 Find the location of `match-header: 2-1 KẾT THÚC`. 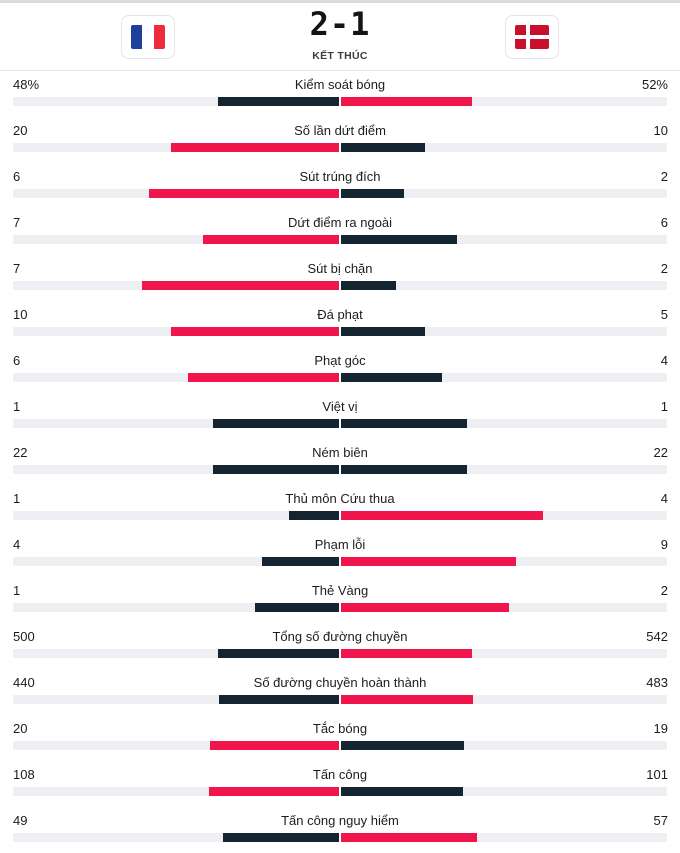

match-header: 2-1 KẾT THÚC is located at coordinates (340, 37).